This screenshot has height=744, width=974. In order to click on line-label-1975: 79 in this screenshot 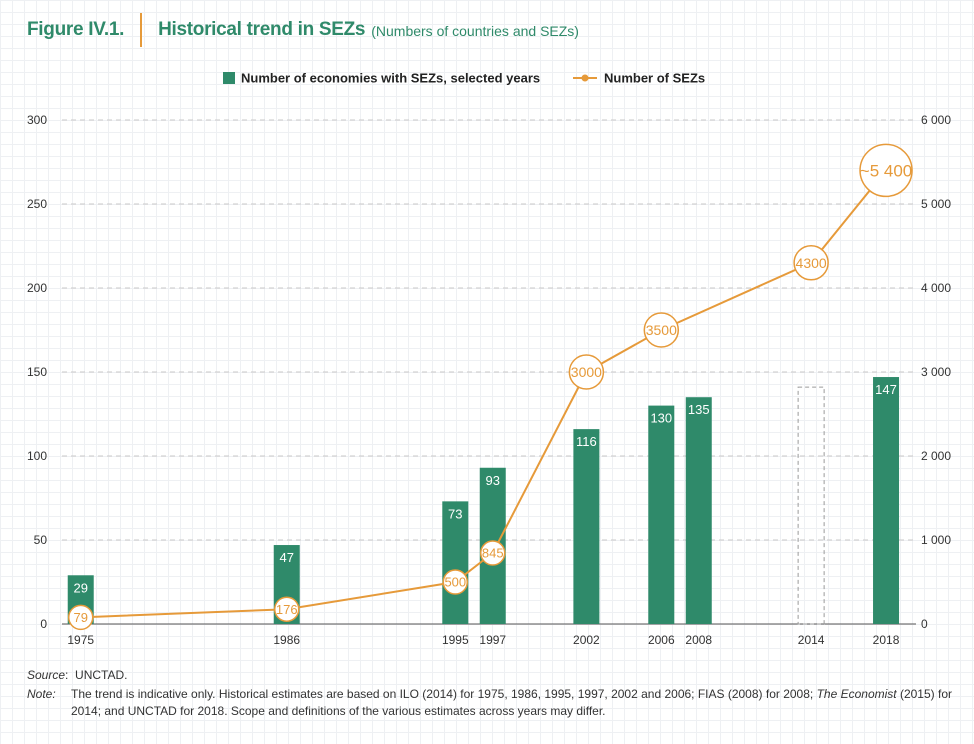, I will do `click(80, 617)`.